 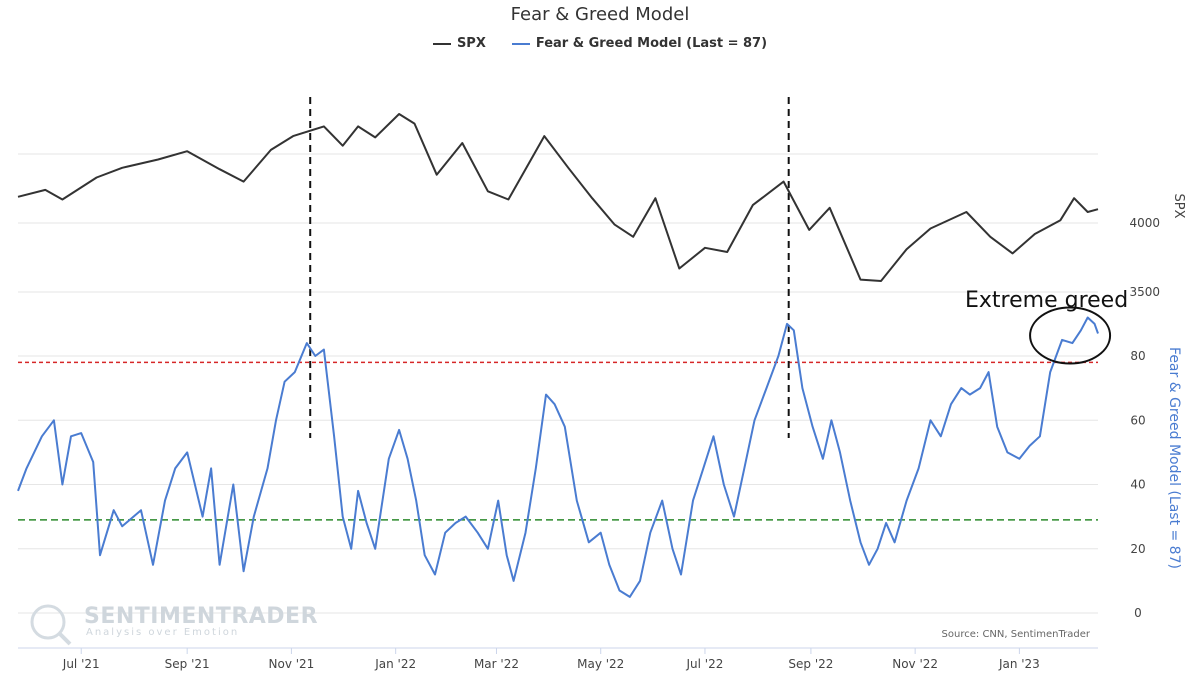 What do you see at coordinates (64, 638) in the screenshot?
I see `watermark-logo-handle` at bounding box center [64, 638].